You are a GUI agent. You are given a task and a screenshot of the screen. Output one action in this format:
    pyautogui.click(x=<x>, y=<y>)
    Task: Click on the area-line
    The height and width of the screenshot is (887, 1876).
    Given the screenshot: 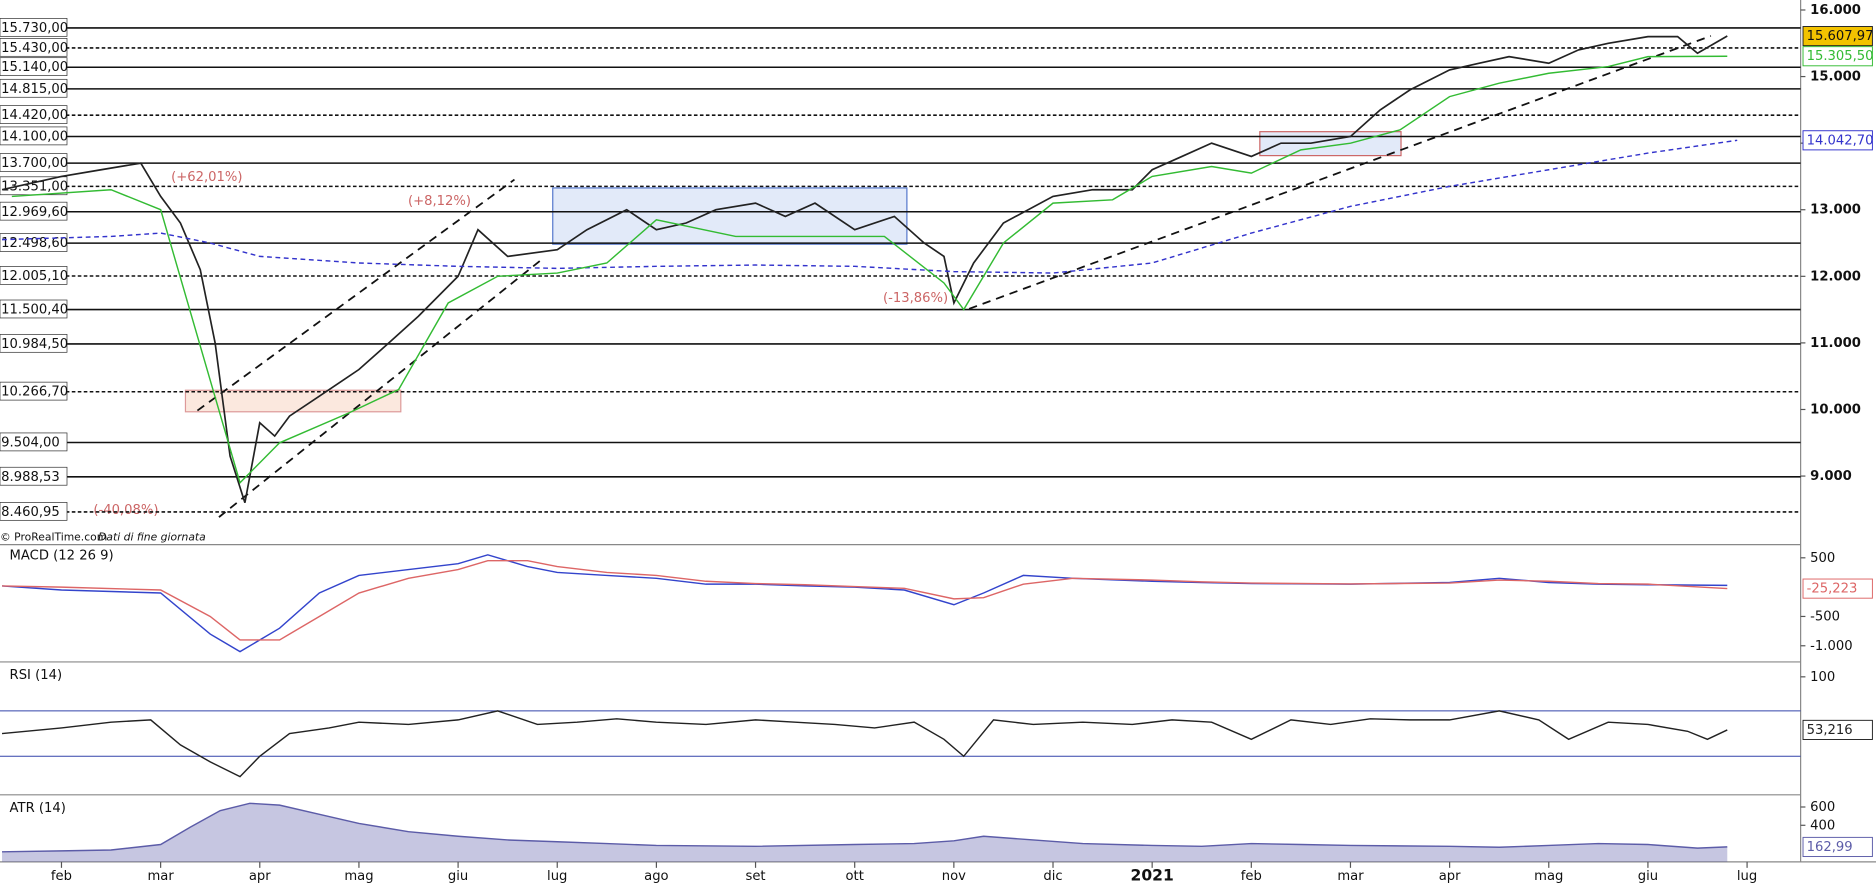 What is the action you would take?
    pyautogui.click(x=865, y=827)
    